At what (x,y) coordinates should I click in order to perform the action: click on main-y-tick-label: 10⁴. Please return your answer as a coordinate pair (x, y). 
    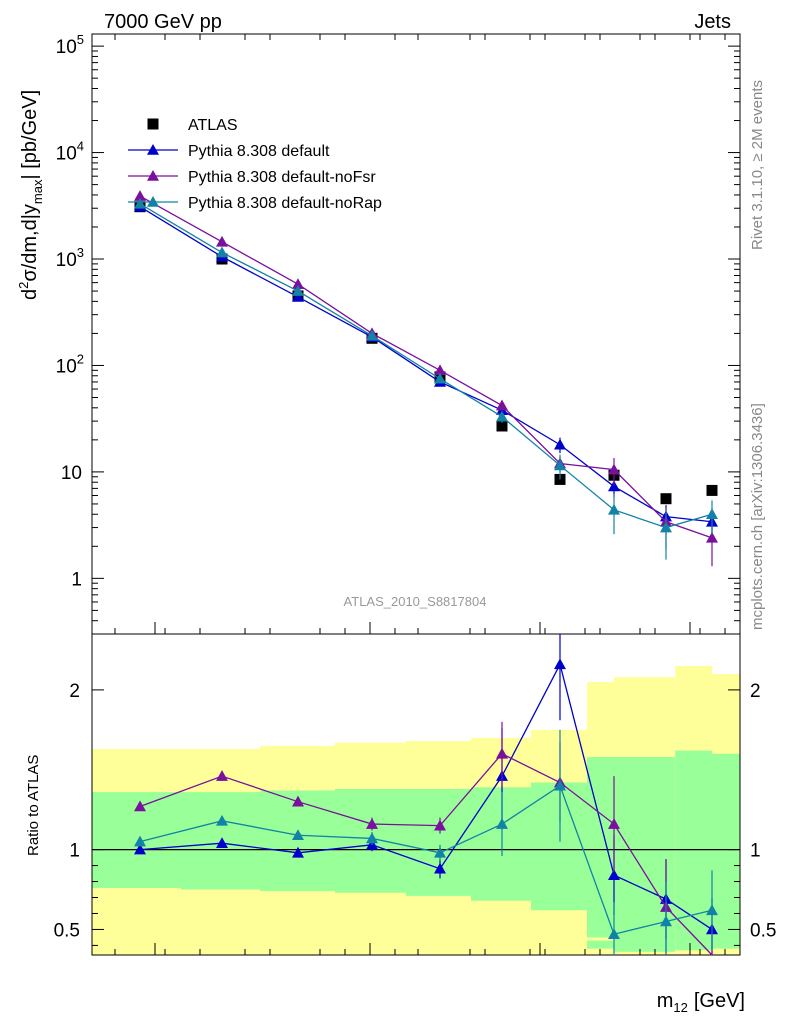
    Looking at the image, I should click on (70, 152).